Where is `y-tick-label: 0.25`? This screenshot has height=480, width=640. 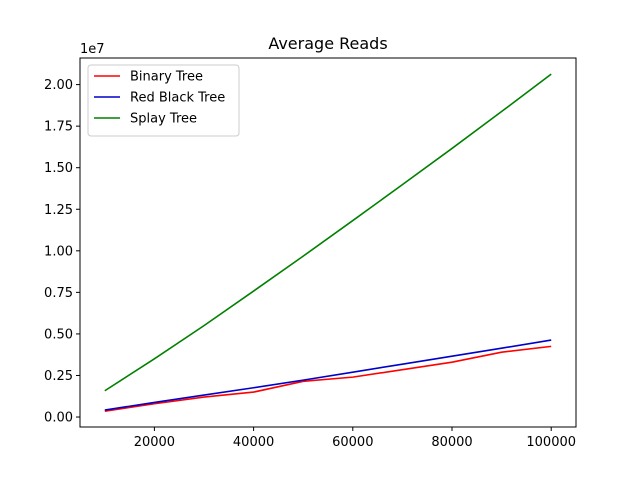 y-tick-label: 0.25 is located at coordinates (58, 376).